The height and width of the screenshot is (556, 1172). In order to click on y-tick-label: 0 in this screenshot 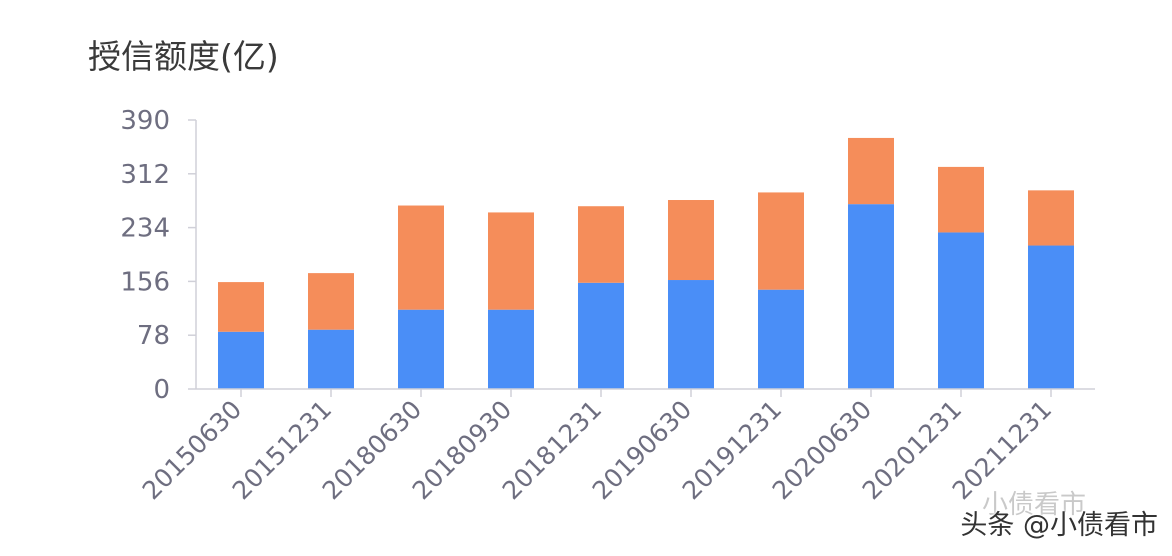, I will do `click(161, 390)`.